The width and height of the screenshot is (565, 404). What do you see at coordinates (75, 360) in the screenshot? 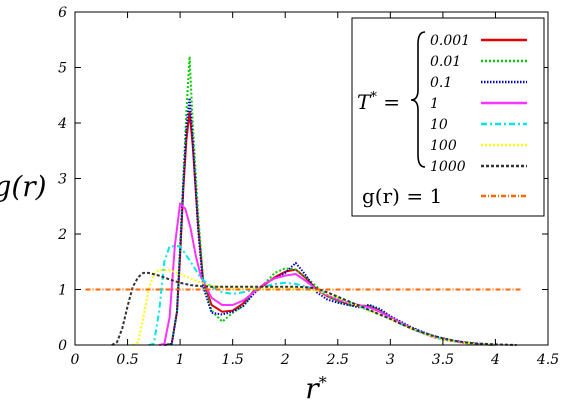
I see `x-tick-label: 0` at bounding box center [75, 360].